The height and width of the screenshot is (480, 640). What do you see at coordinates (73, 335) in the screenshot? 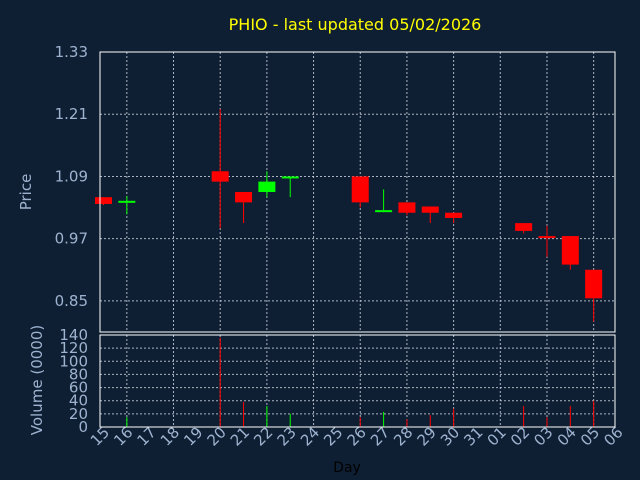
I see `volume-tick-label: 140` at bounding box center [73, 335].